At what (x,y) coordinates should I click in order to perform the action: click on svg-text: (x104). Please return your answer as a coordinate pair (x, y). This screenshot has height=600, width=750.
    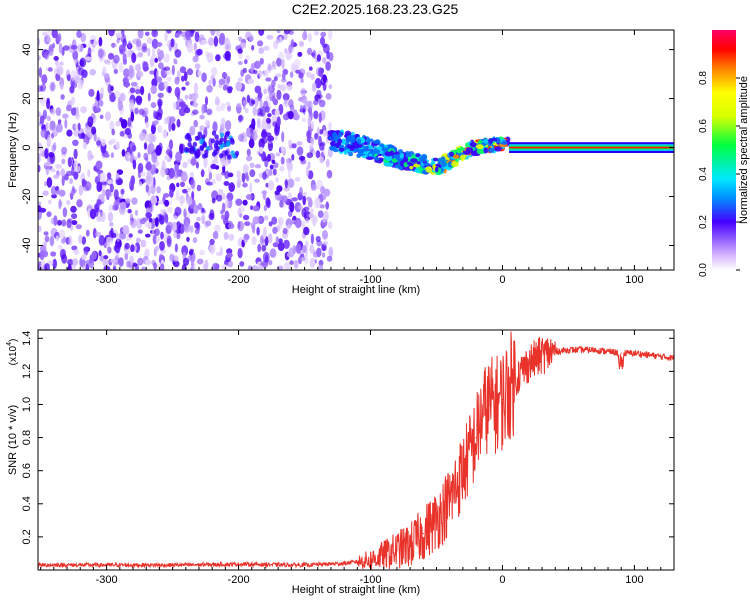
    Looking at the image, I should click on (12, 352).